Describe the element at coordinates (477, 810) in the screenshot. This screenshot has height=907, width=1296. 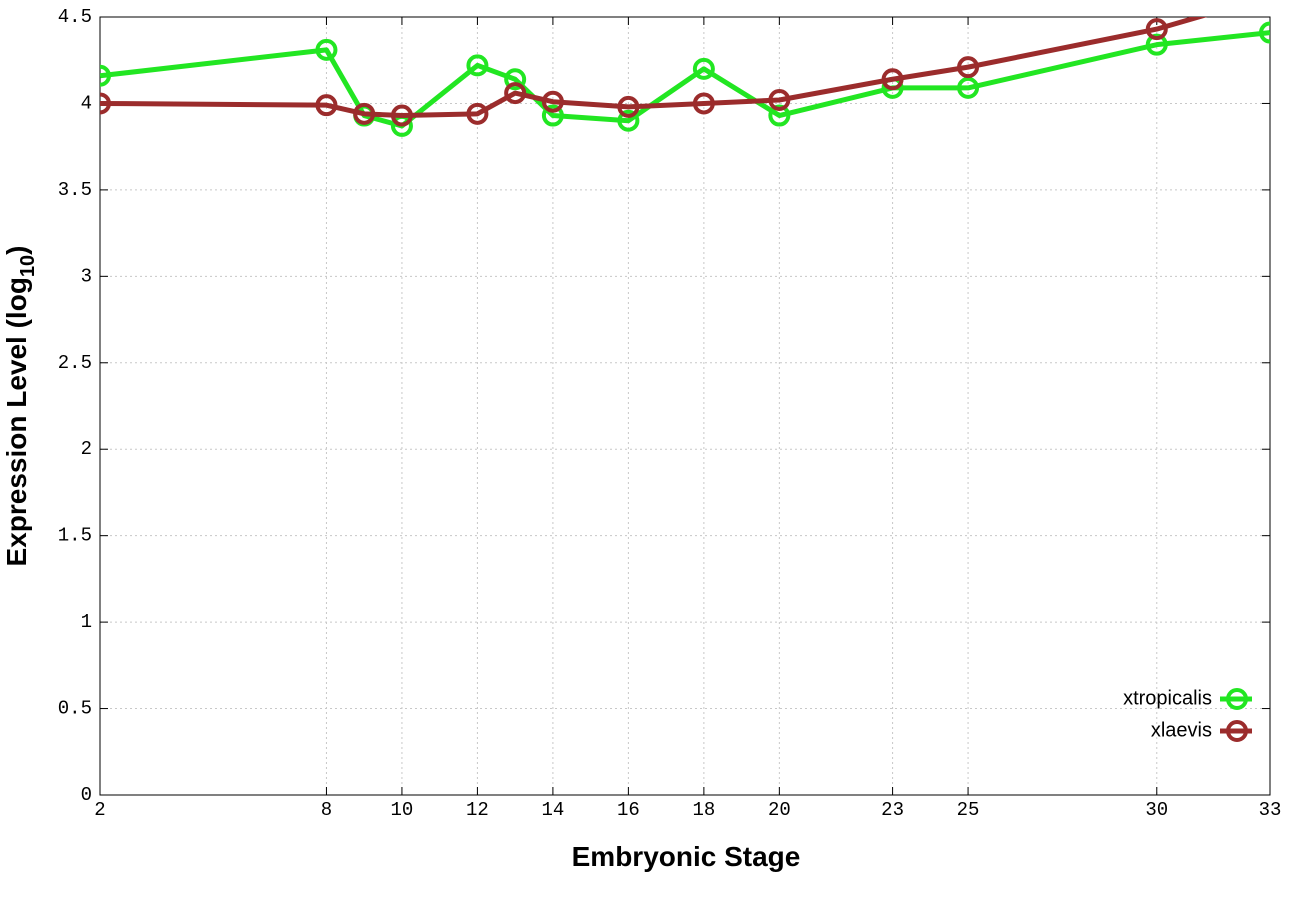
I see `x-tick-label: 12` at that location.